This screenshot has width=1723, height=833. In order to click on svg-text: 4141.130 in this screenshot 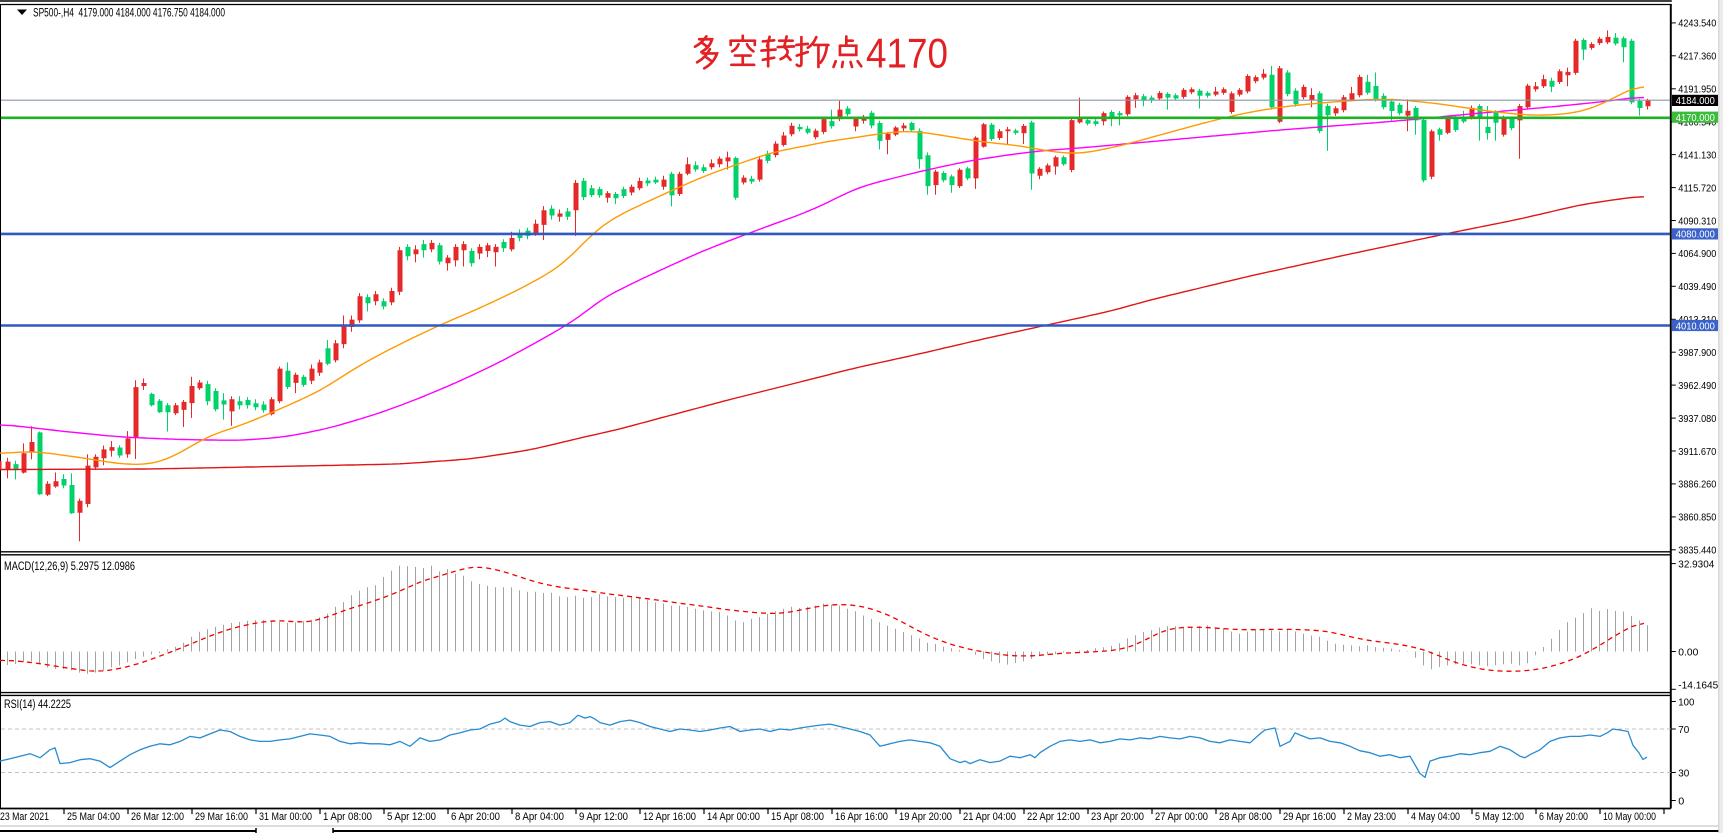, I will do `click(1697, 155)`.